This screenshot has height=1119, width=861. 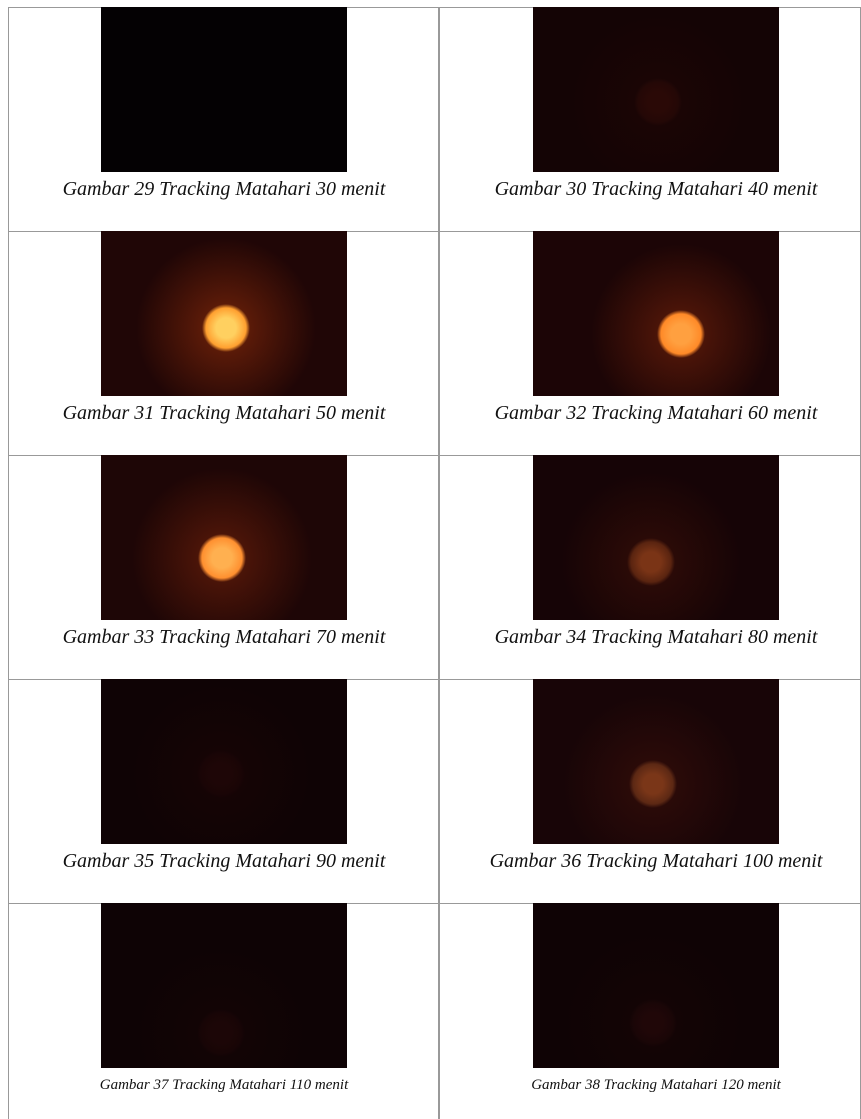 I want to click on caption: Gambar 31 Tracking Matahari 50 menit, so click(x=224, y=413).